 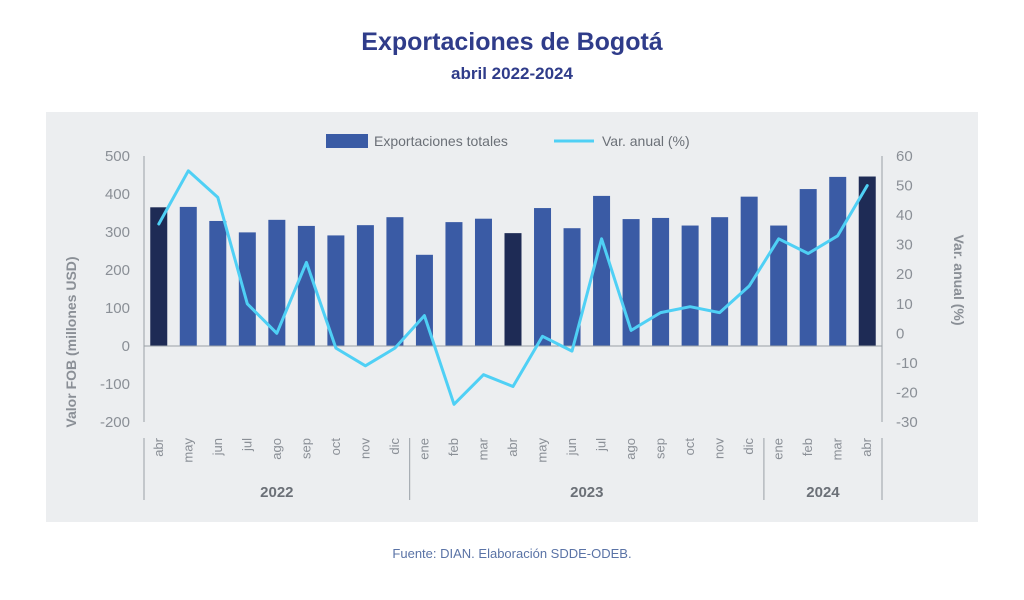 I want to click on y-right-tick-label: -30, so click(x=907, y=422).